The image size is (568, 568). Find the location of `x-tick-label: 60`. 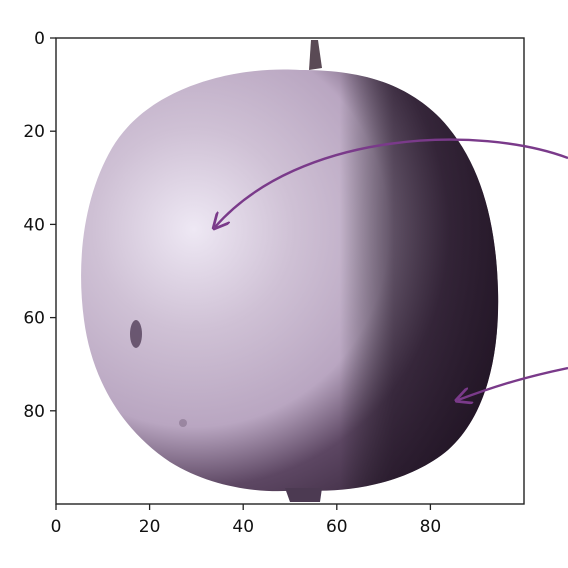

x-tick-label: 60 is located at coordinates (337, 527).